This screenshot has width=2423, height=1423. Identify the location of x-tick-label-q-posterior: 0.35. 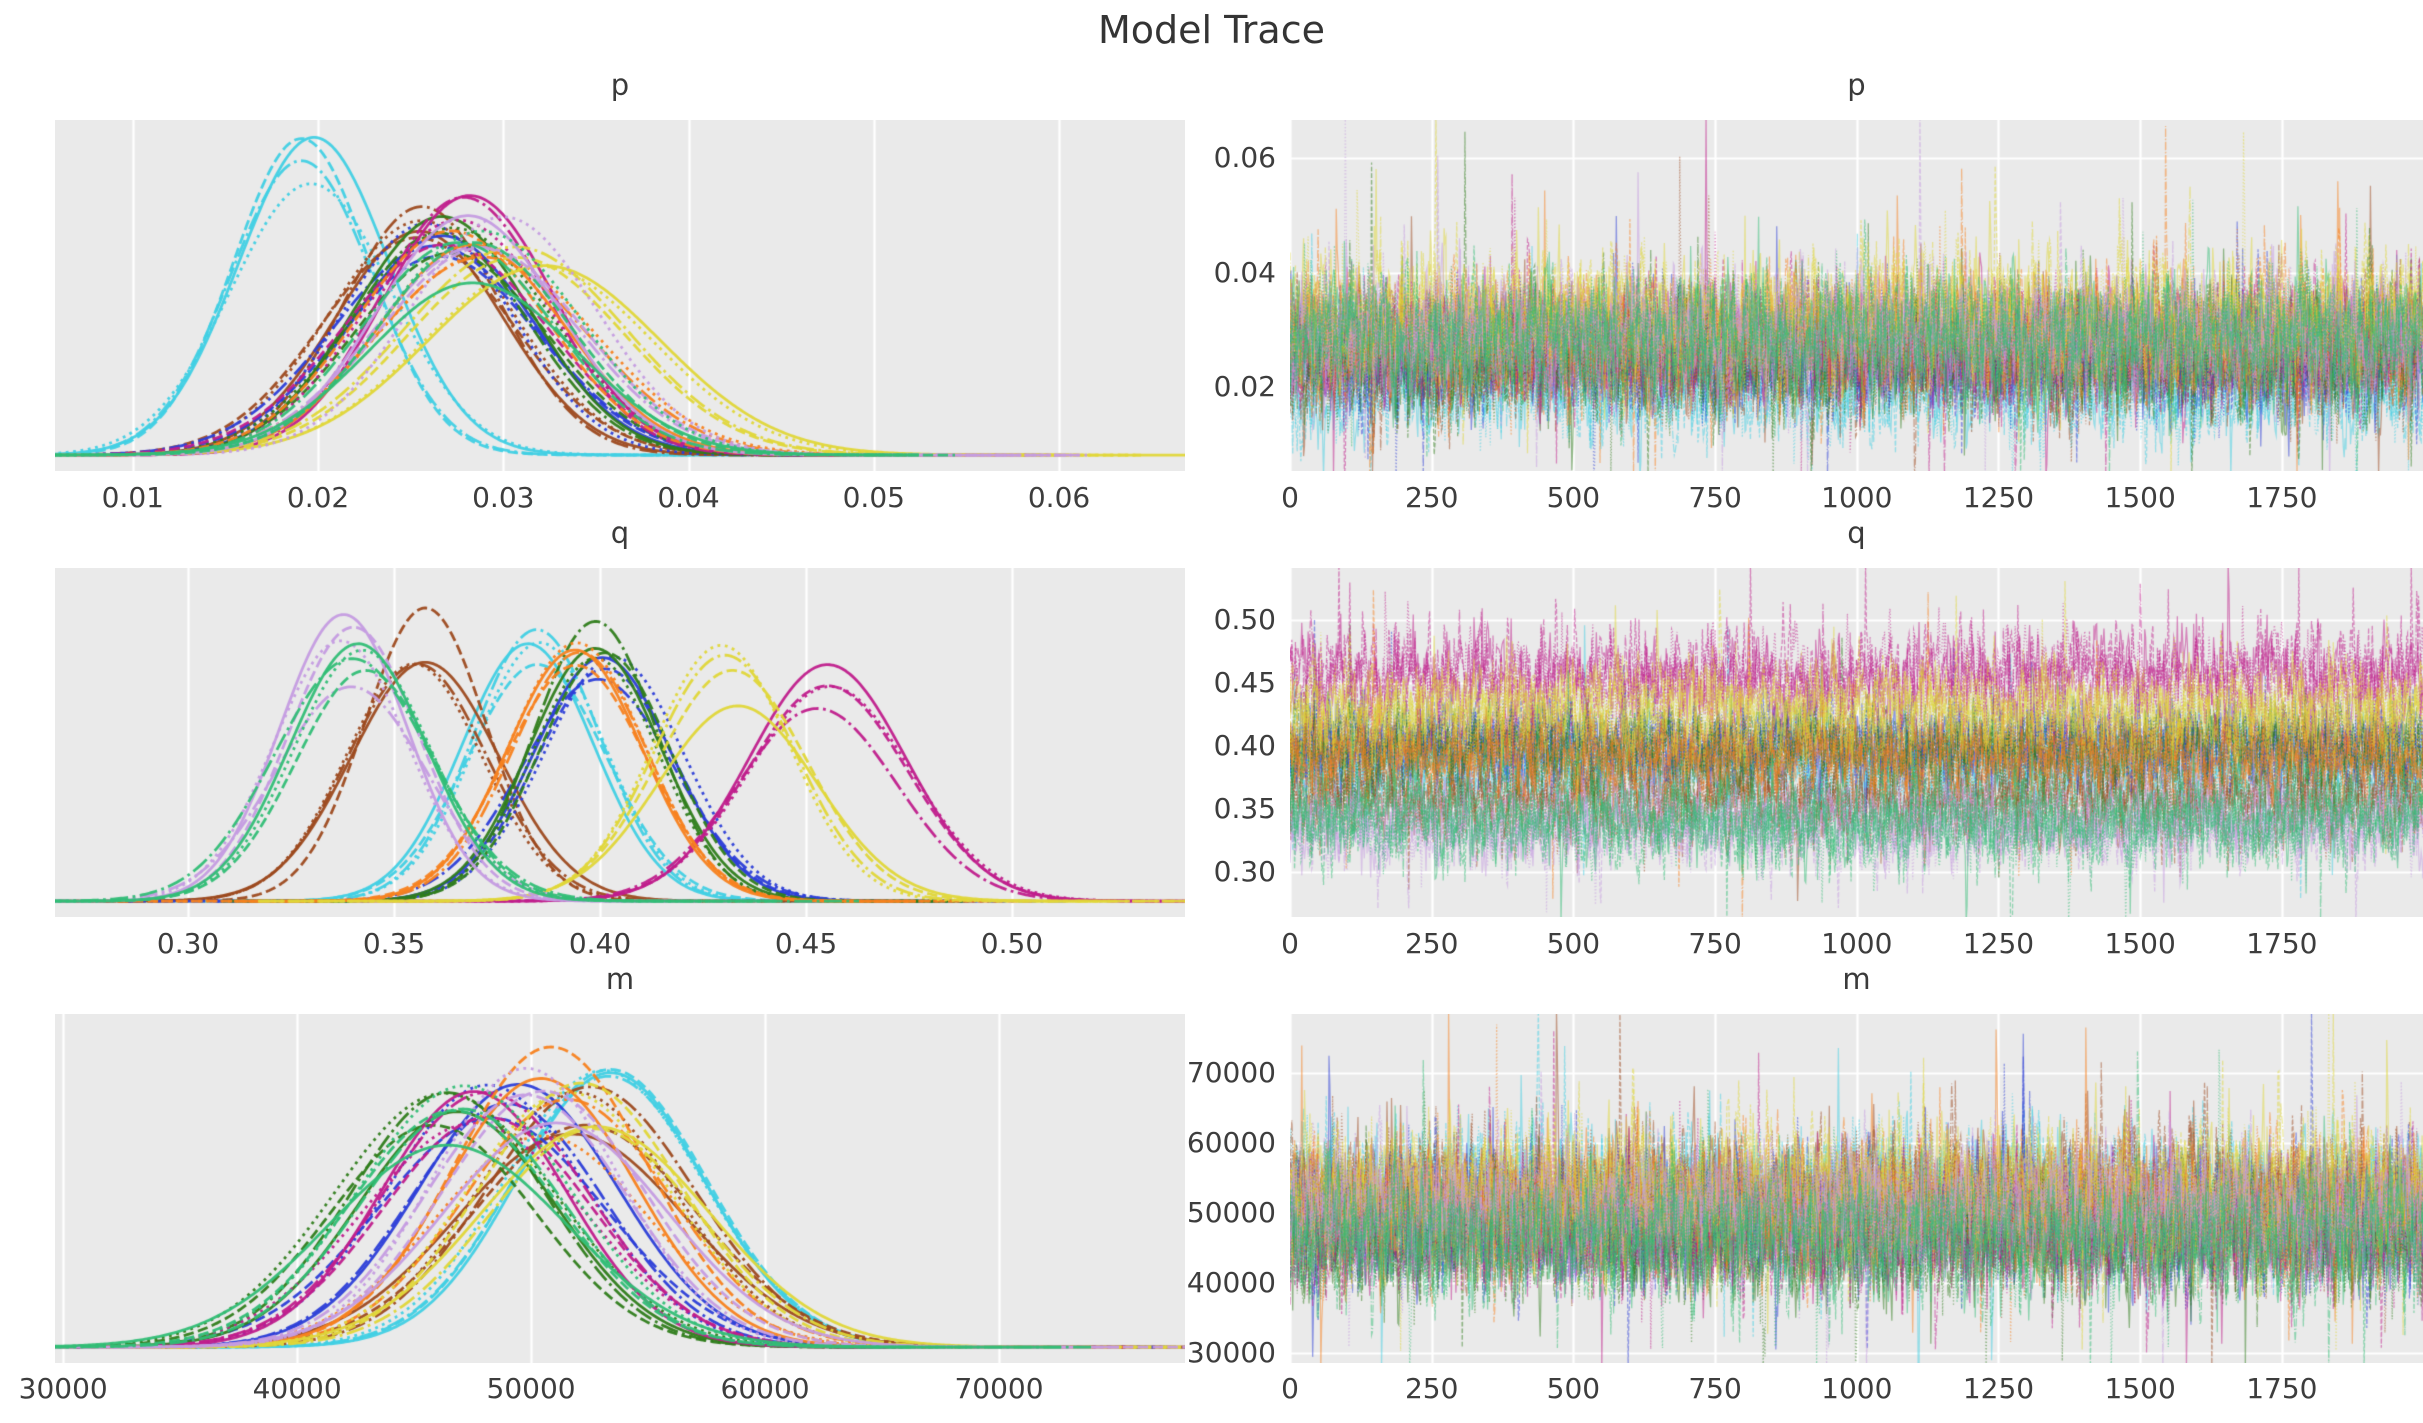
(394, 943).